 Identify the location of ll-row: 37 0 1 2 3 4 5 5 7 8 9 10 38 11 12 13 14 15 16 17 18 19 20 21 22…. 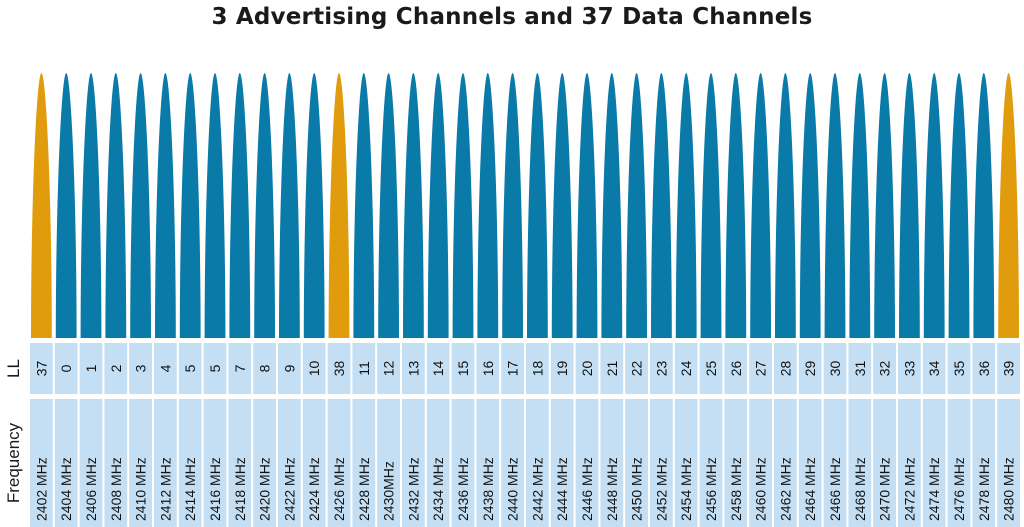
(525, 368).